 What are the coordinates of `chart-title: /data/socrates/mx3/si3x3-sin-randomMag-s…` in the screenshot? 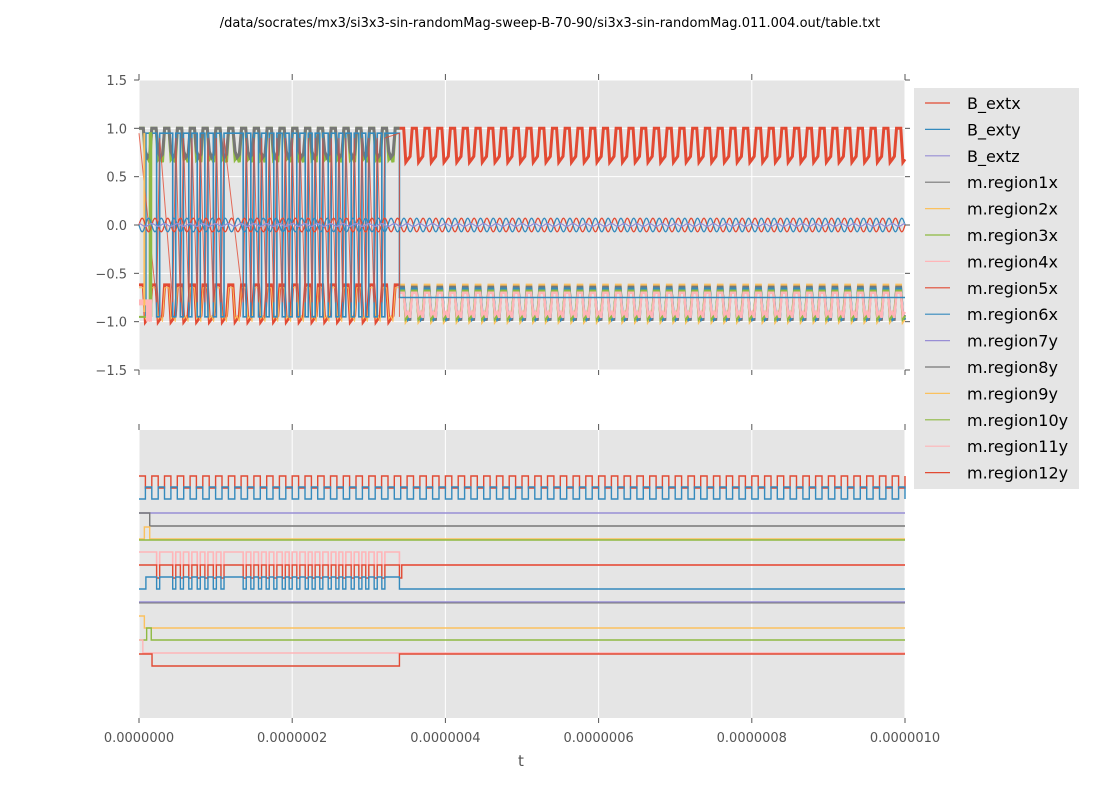 It's located at (550, 23).